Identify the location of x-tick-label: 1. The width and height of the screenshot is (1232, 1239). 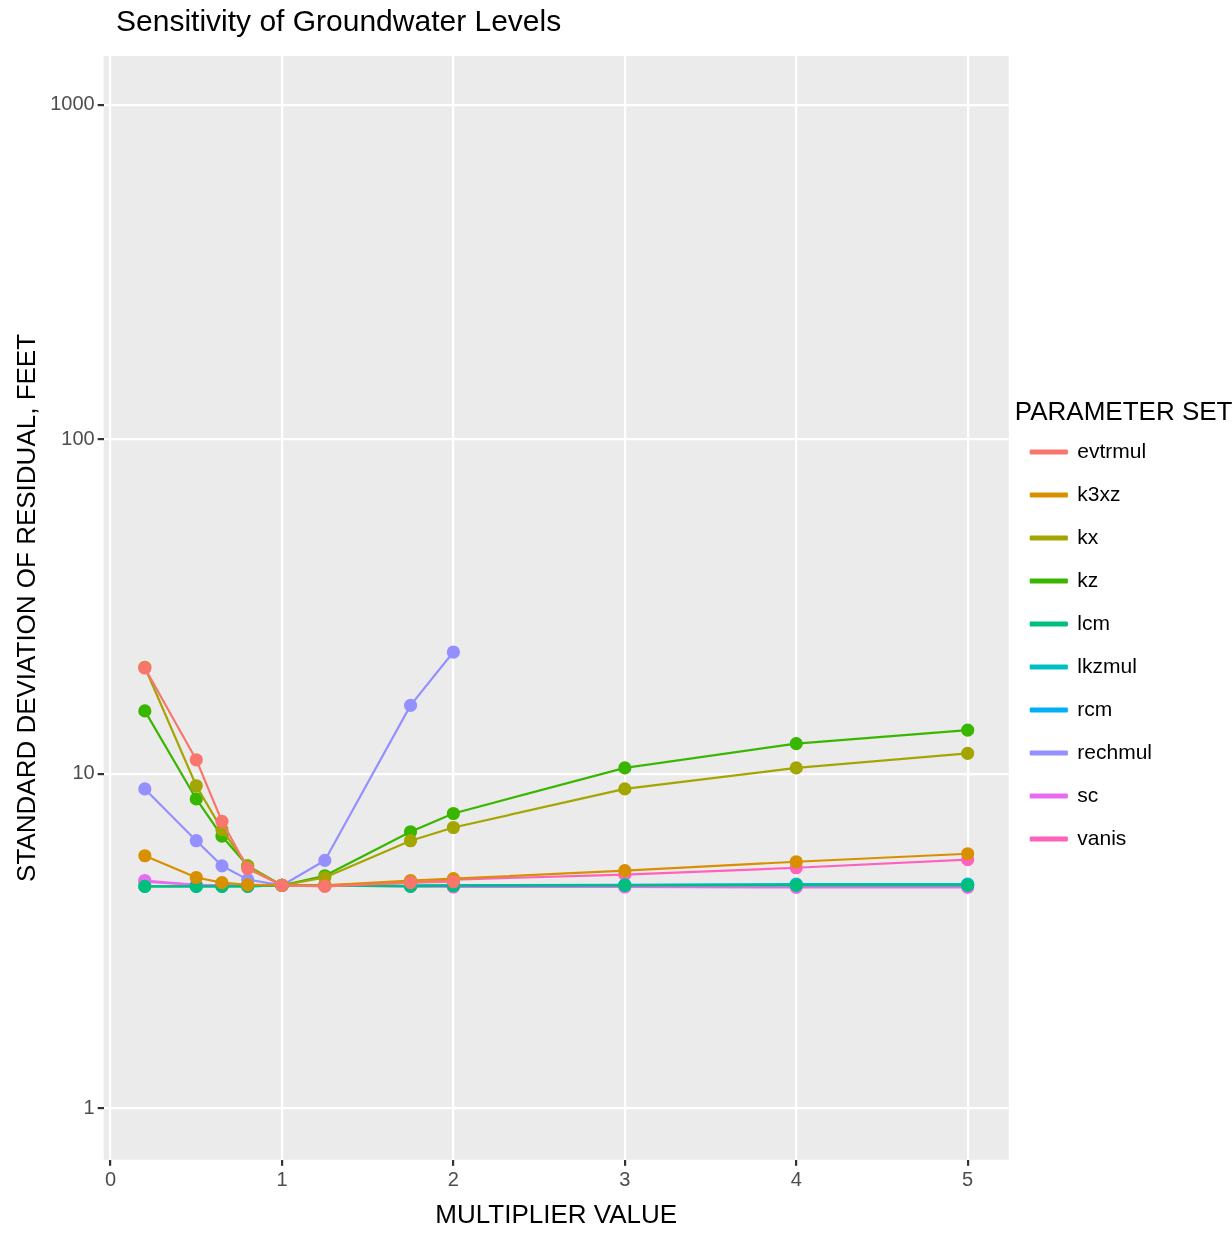
(282, 1179).